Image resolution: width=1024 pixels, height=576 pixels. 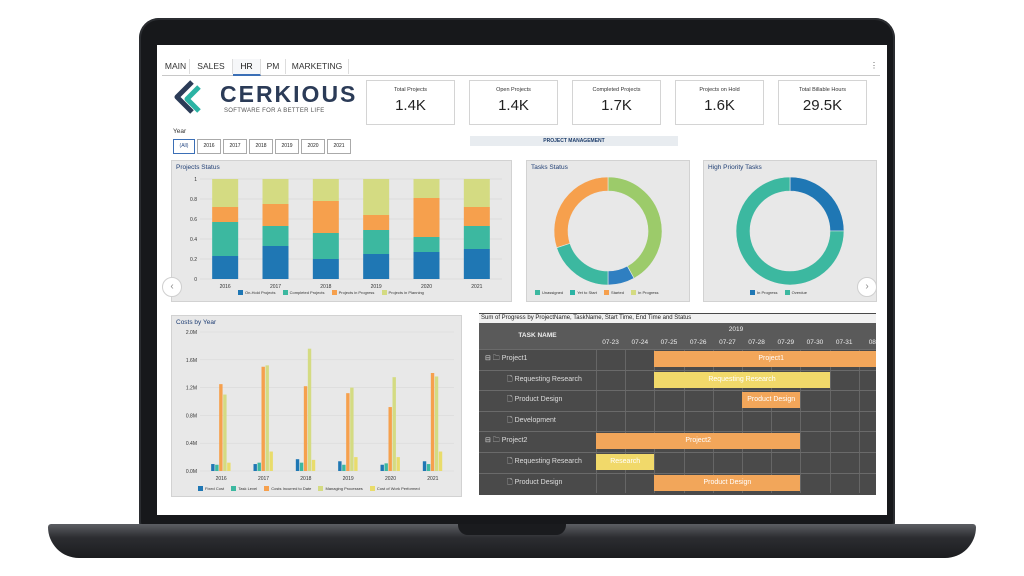 I want to click on kpi-card: Projects on Hold 1.6K, so click(x=719, y=102).